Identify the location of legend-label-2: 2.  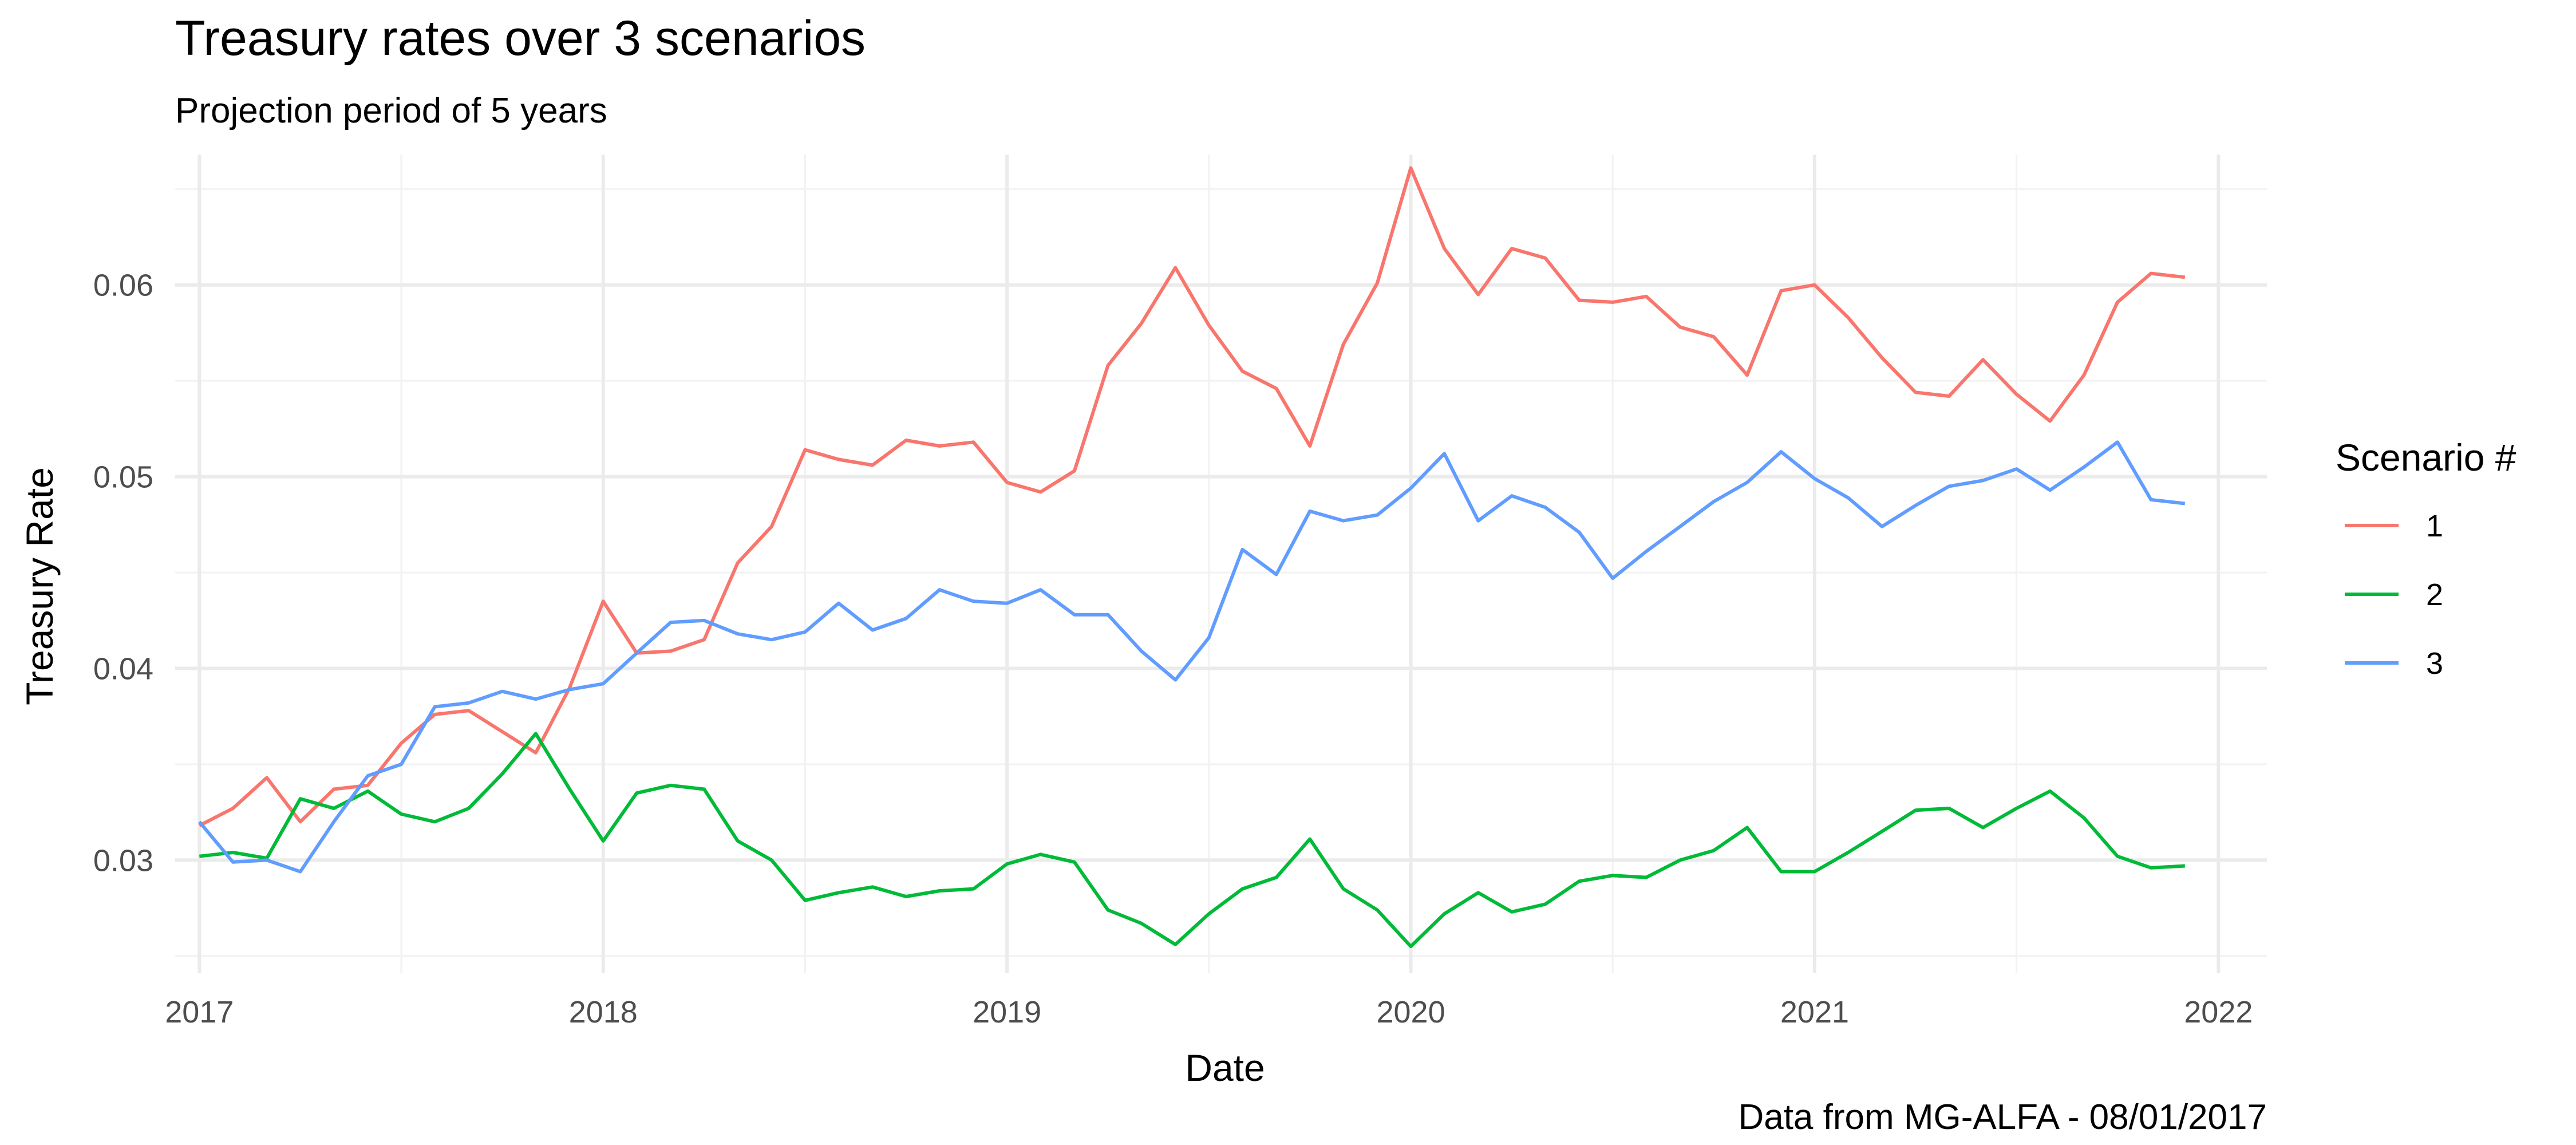
(2434, 595).